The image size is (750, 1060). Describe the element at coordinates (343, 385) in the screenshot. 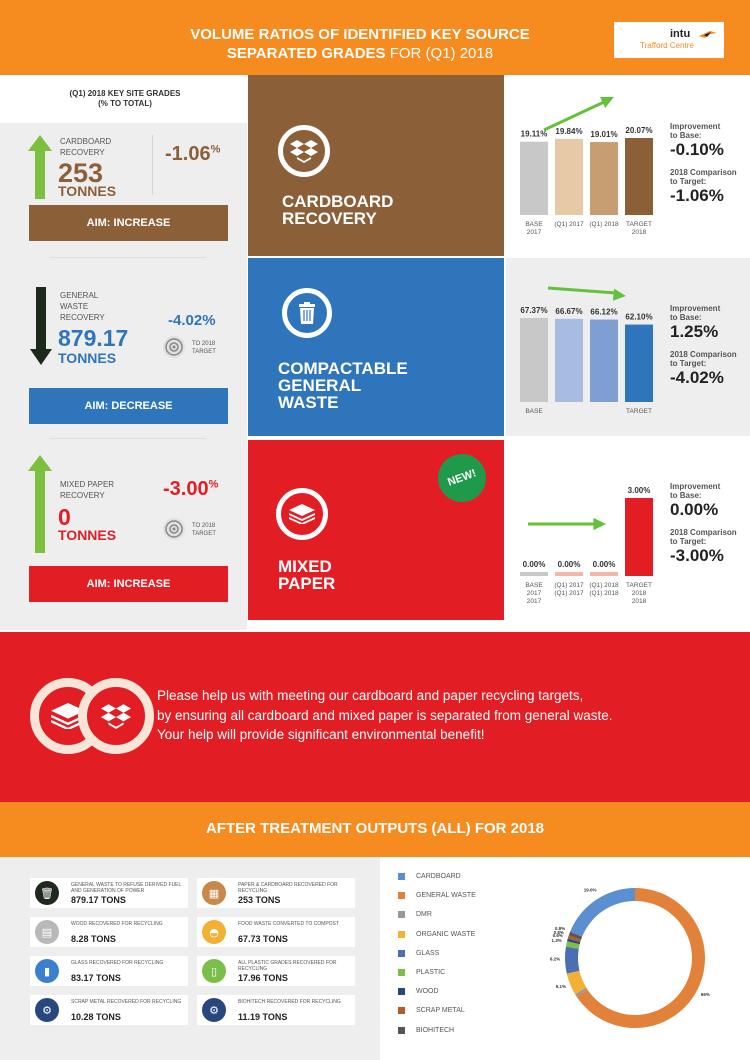

I see `general-waste-title: COMPACTABLE GENERAL WASTE` at that location.